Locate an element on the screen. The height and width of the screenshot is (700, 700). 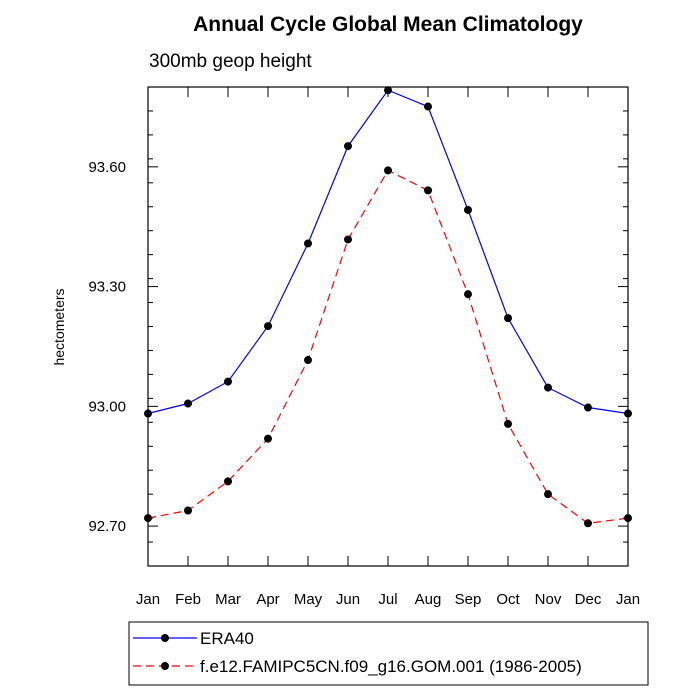
legend-box is located at coordinates (388, 653).